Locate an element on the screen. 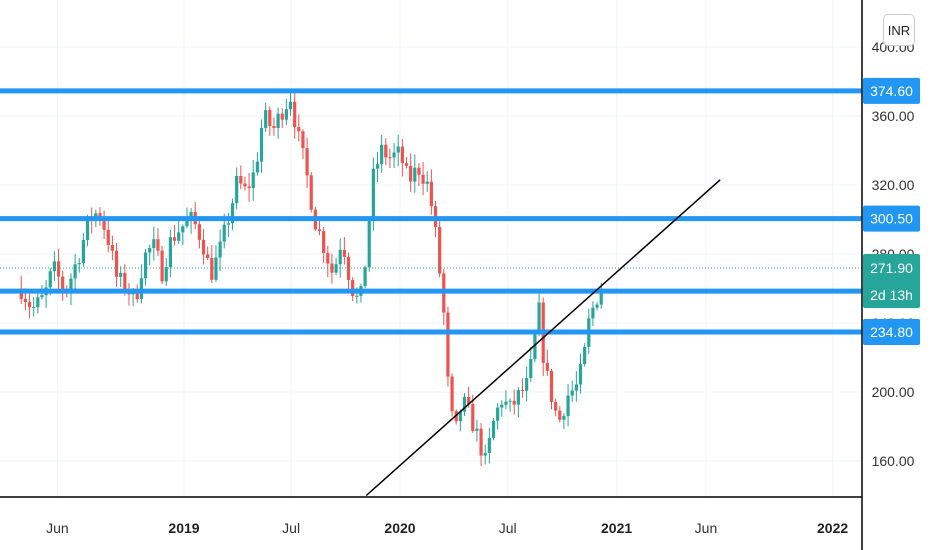  x-tick-label-6: Jun is located at coordinates (706, 528).